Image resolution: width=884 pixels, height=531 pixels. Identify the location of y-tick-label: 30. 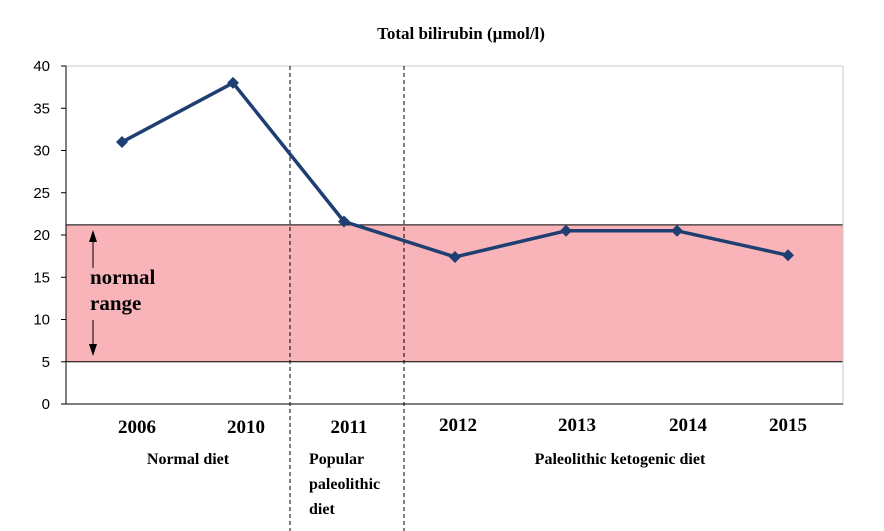
(41, 151).